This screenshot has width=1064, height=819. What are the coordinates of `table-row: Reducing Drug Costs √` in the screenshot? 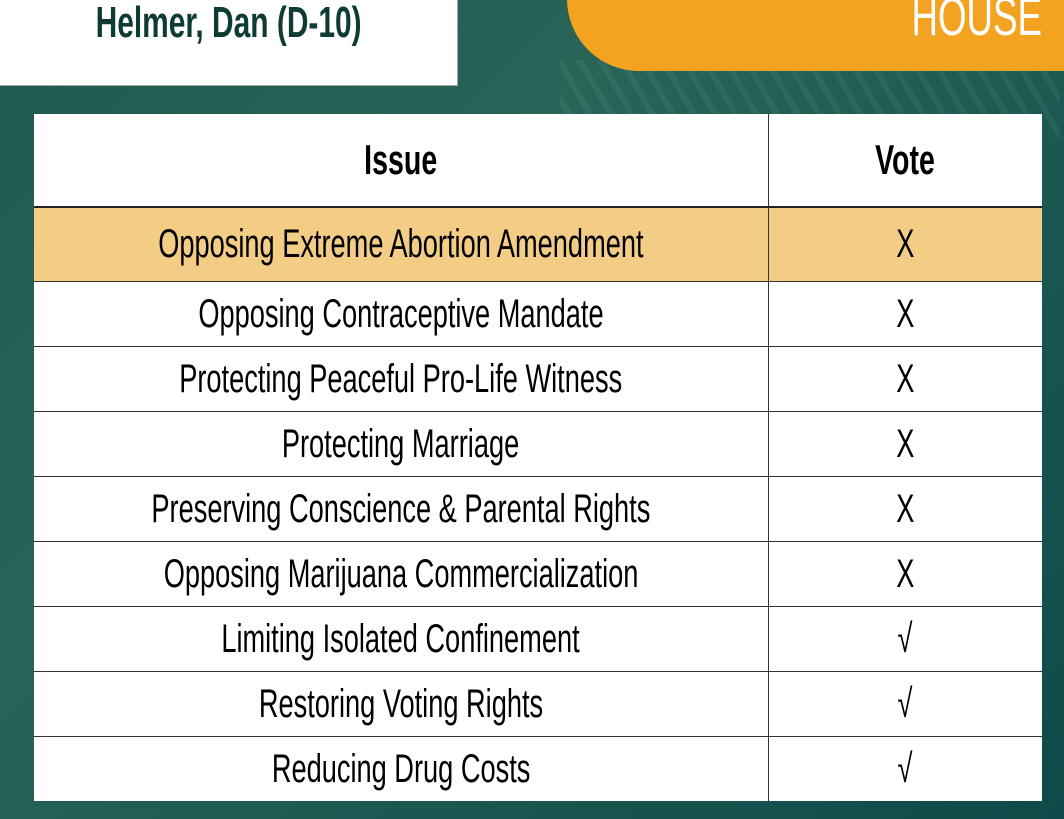 It's located at (538, 768).